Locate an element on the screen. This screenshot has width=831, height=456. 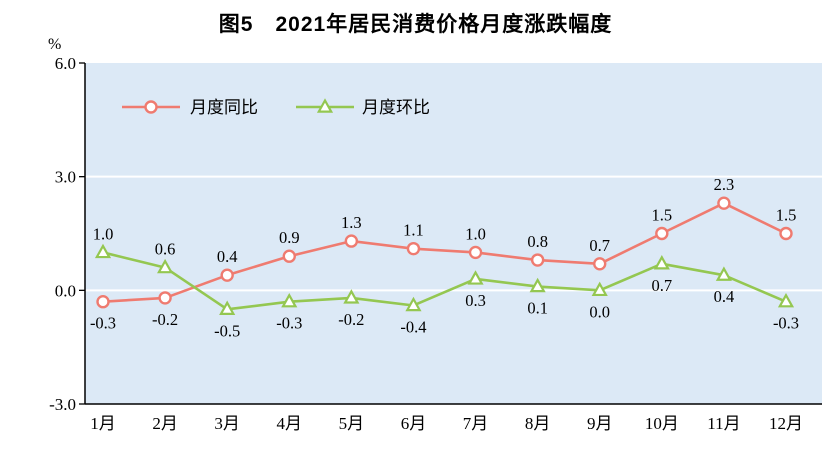
x-tick-label: 2月 is located at coordinates (165, 423).